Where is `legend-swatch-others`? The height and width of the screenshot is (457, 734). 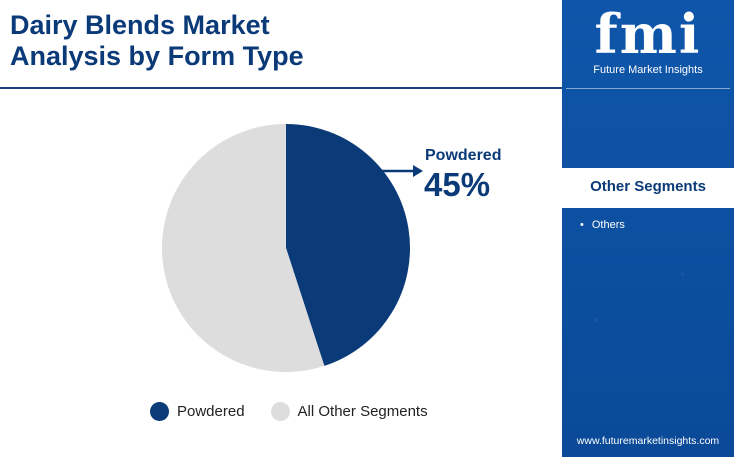
legend-swatch-others is located at coordinates (280, 411).